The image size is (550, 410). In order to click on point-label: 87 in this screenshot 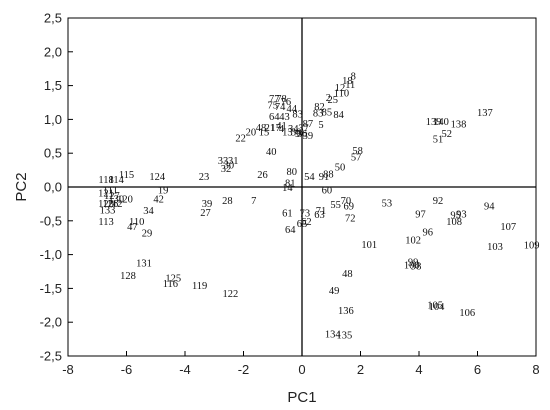, I will do `click(308, 124)`.